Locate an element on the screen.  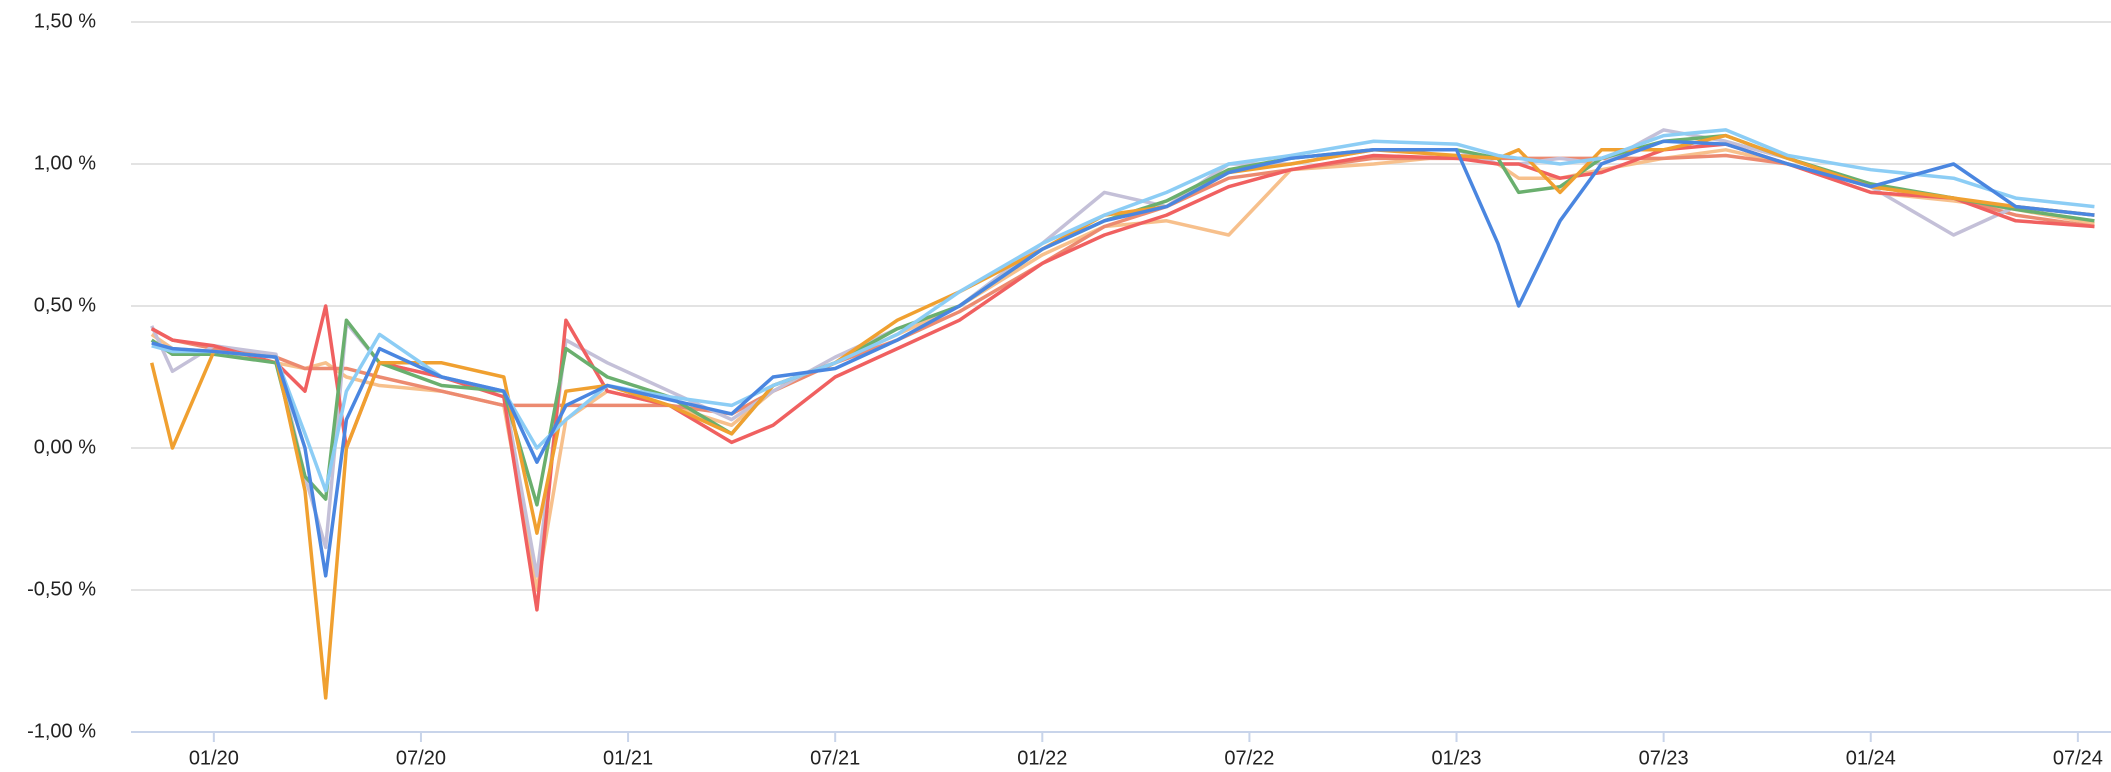
y-tick-label: 0,50 % is located at coordinates (65, 305).